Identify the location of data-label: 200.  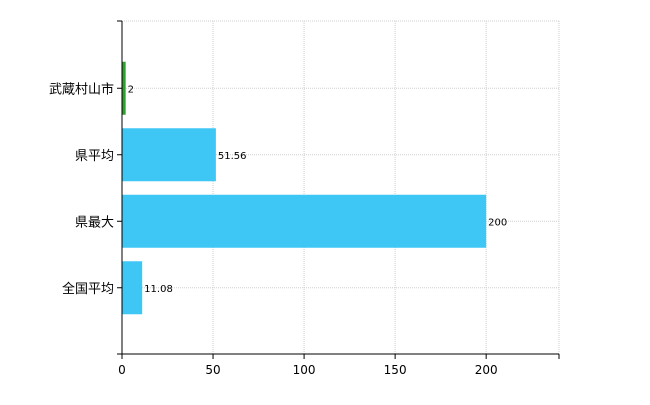
(497, 222).